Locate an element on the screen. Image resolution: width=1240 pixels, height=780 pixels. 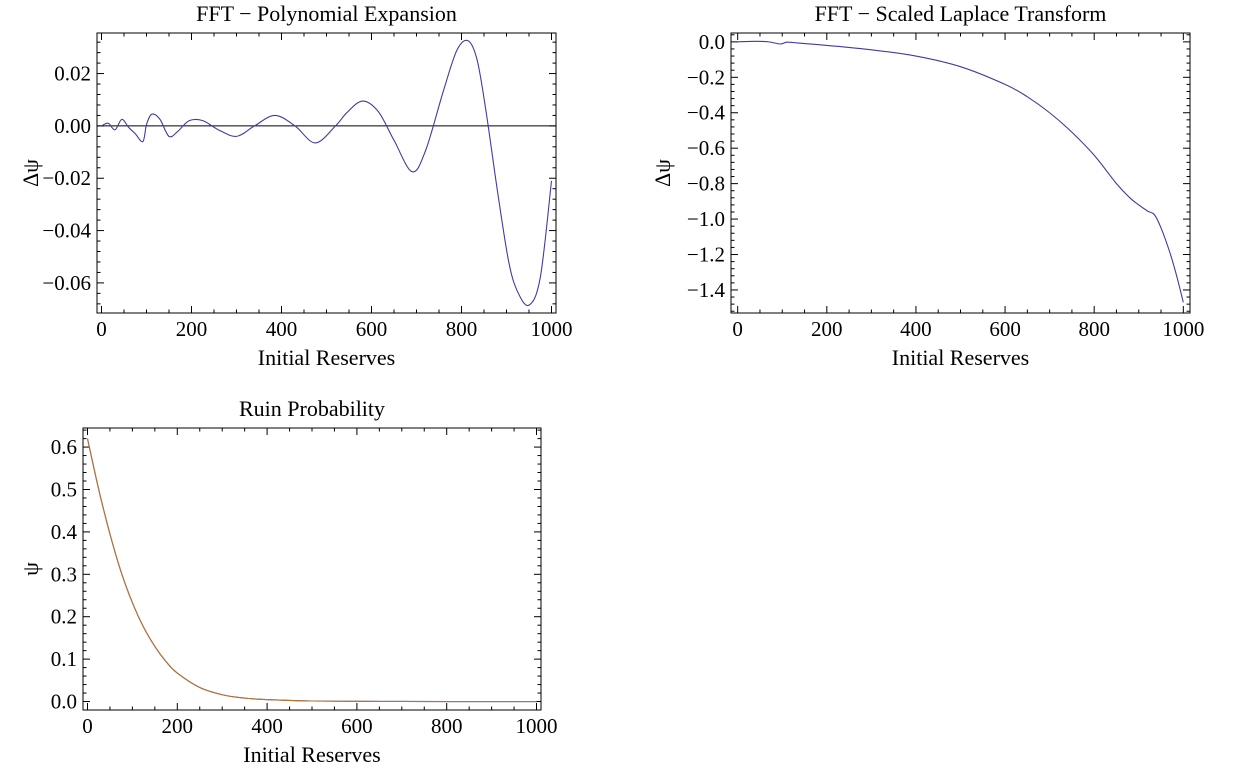
y-tick-label: 0.00 is located at coordinates (72, 126).